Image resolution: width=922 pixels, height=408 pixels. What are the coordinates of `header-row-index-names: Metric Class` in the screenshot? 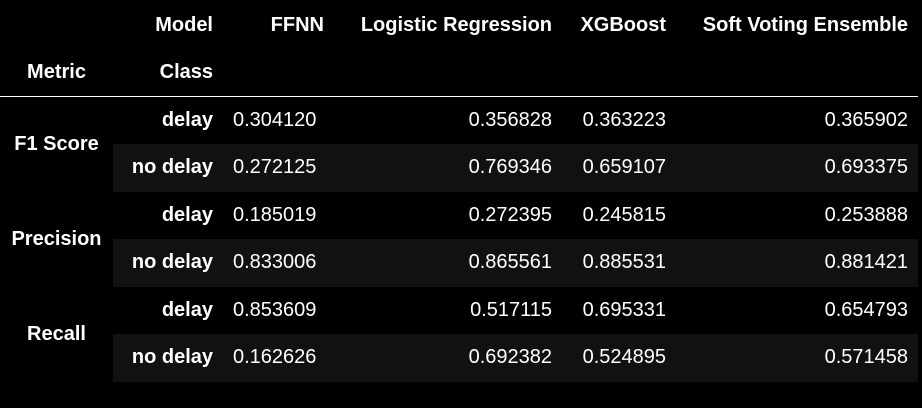 It's located at (459, 73).